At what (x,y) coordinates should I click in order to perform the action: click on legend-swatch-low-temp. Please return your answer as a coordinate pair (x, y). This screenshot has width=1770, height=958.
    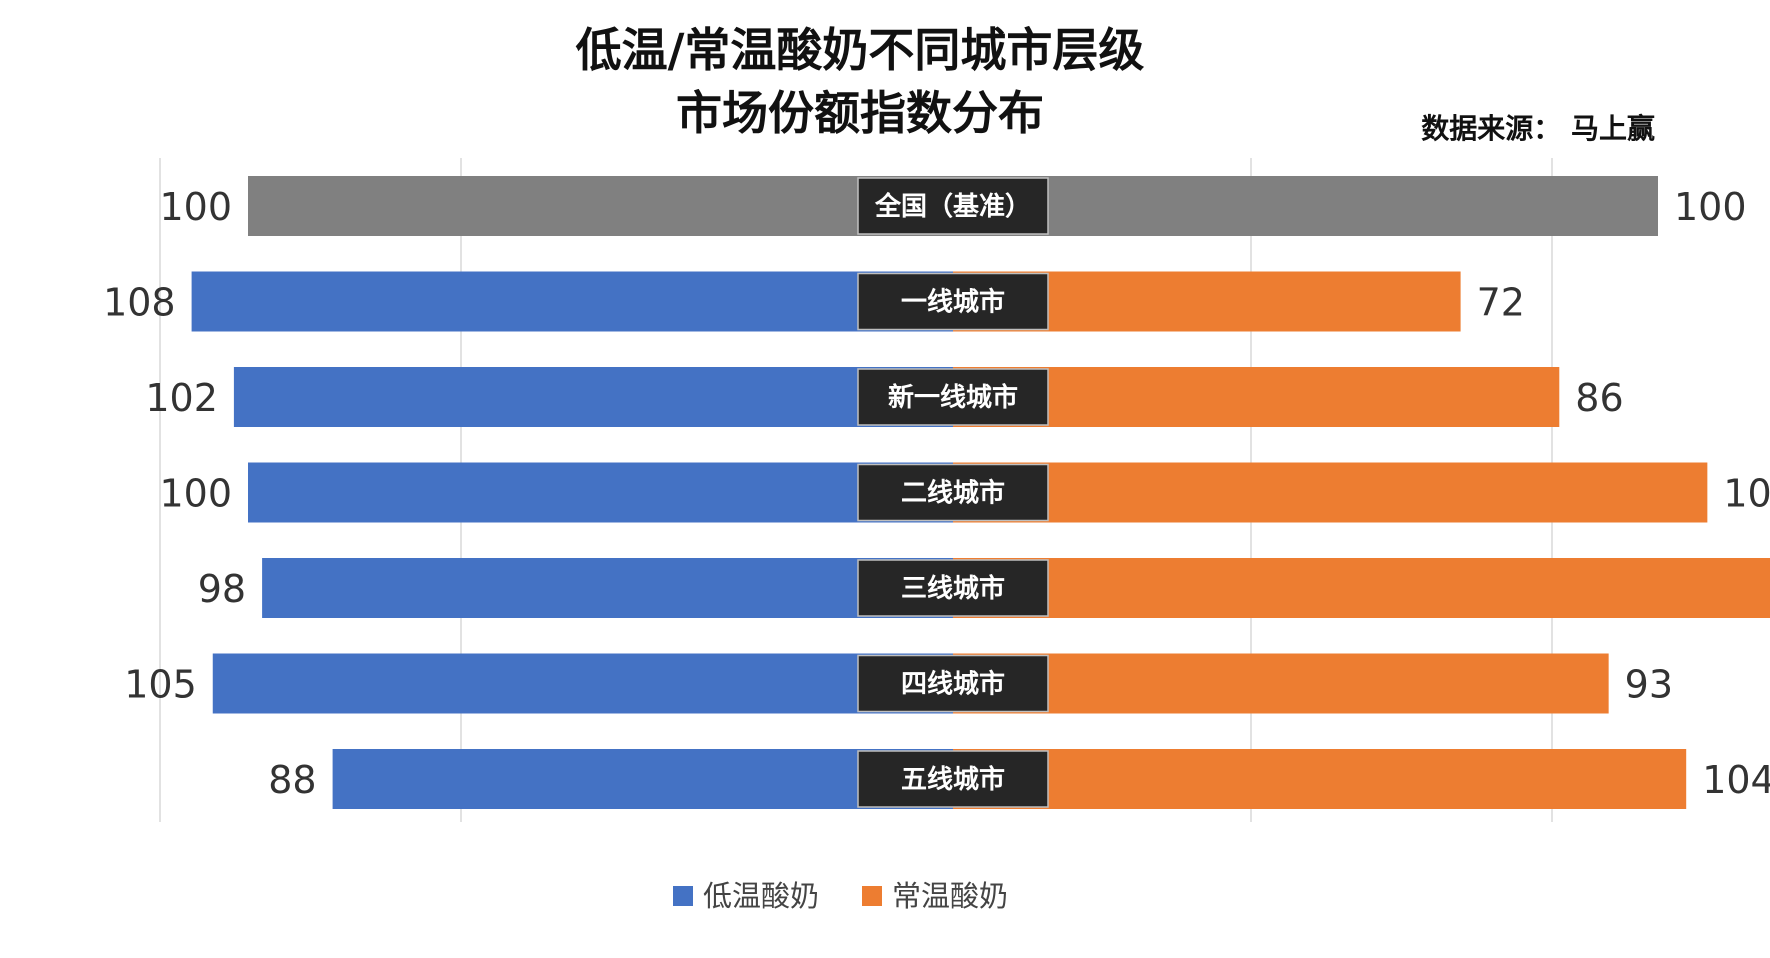
    Looking at the image, I should click on (683, 896).